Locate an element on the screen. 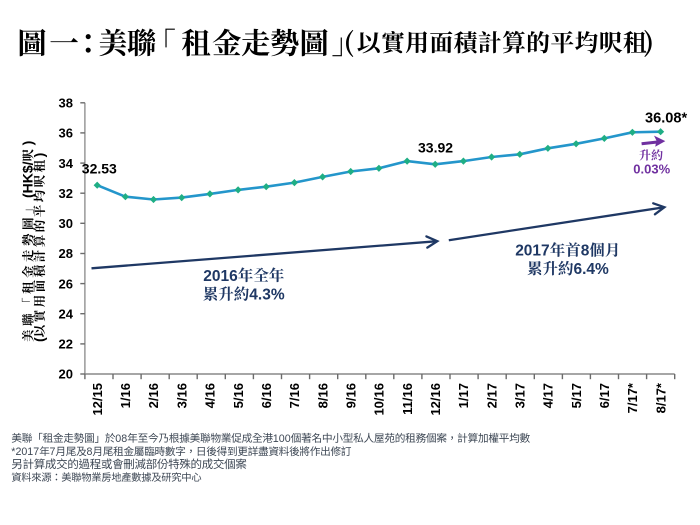 The width and height of the screenshot is (700, 525). svg-text: 38 is located at coordinates (66, 103).